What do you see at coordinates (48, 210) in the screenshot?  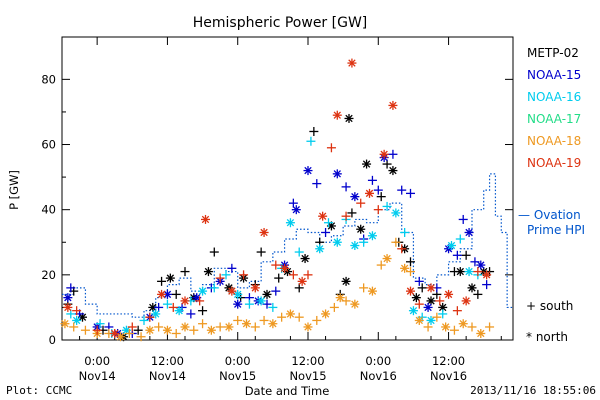 I see `y-tick-label: 40` at bounding box center [48, 210].